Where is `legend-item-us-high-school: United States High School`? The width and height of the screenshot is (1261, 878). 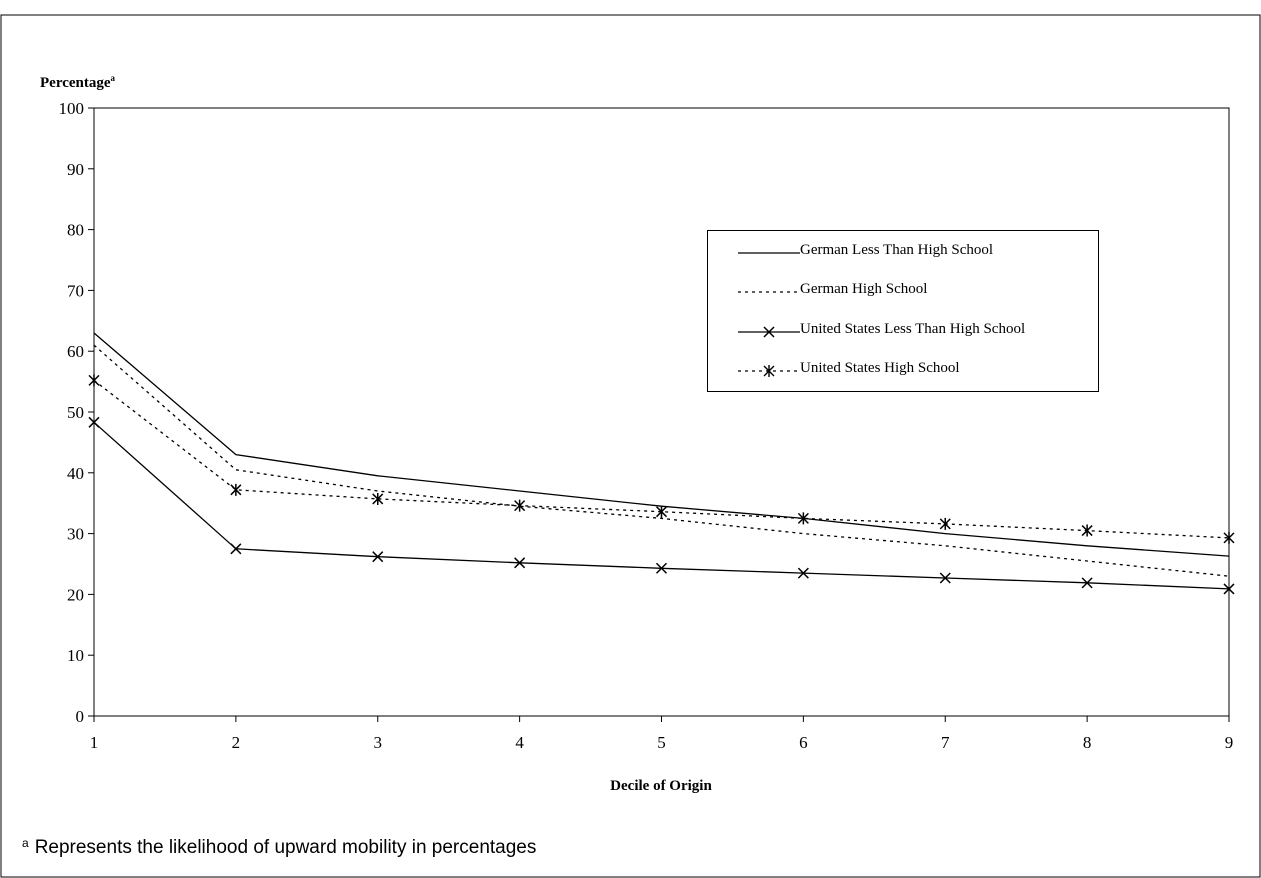
legend-item-us-high-school: United States High School is located at coordinates (904, 371).